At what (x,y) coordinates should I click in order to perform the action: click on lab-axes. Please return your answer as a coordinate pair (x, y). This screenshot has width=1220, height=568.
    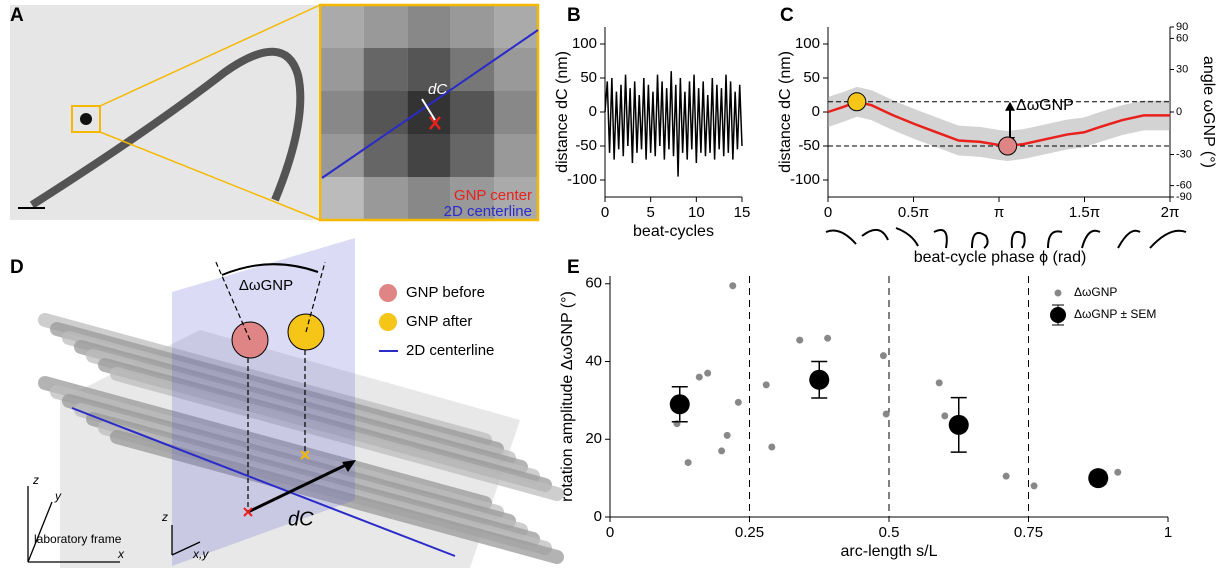
    Looking at the image, I should click on (114, 524).